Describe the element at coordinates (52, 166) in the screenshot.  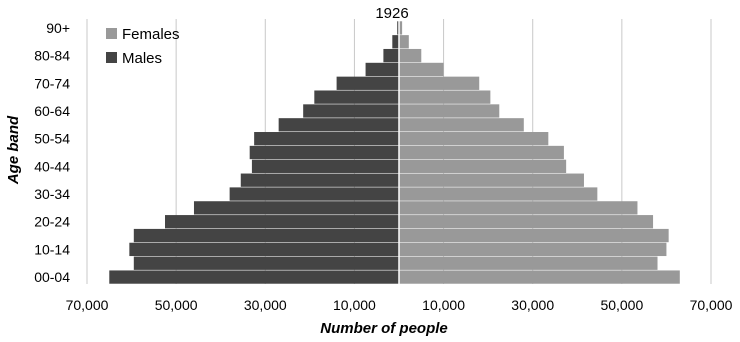
I see `y-tick-label: 40-44` at that location.